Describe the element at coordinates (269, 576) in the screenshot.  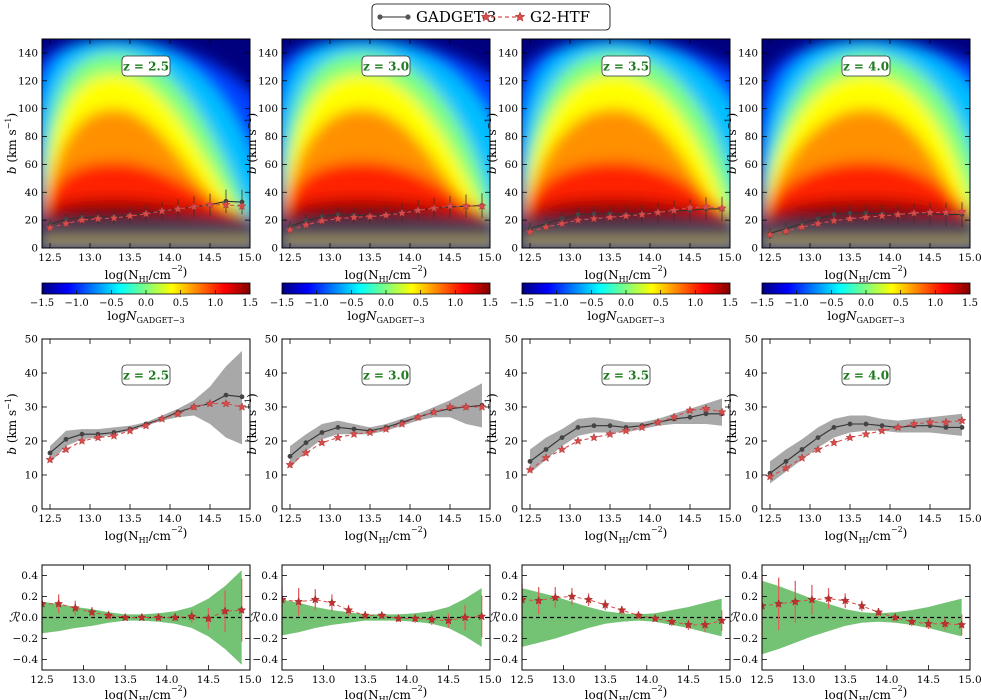
I see `y-tick-label: 0.4` at that location.